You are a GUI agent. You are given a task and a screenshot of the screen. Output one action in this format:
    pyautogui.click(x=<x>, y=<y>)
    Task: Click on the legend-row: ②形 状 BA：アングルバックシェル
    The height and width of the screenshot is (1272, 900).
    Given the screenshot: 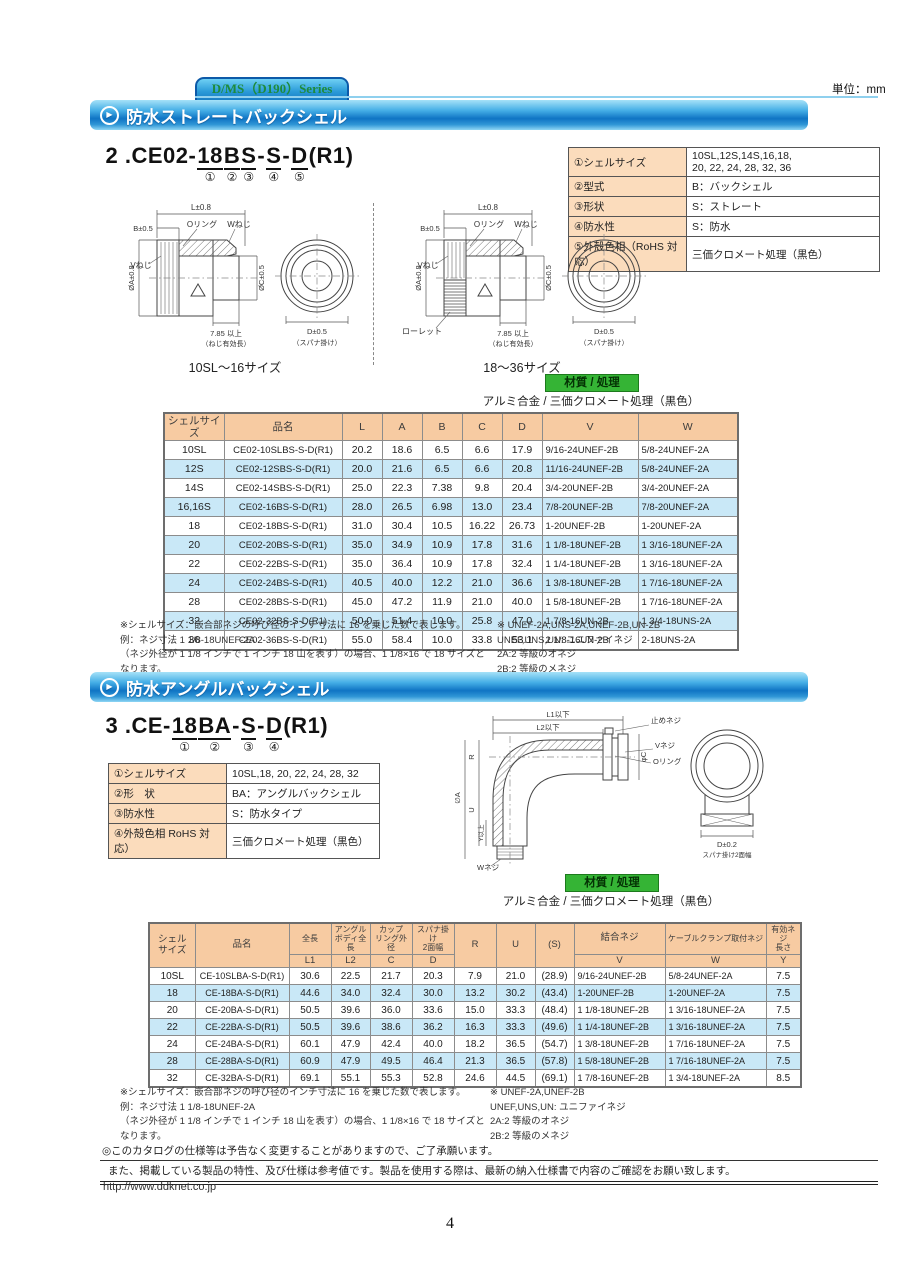 What is the action you would take?
    pyautogui.click(x=244, y=793)
    